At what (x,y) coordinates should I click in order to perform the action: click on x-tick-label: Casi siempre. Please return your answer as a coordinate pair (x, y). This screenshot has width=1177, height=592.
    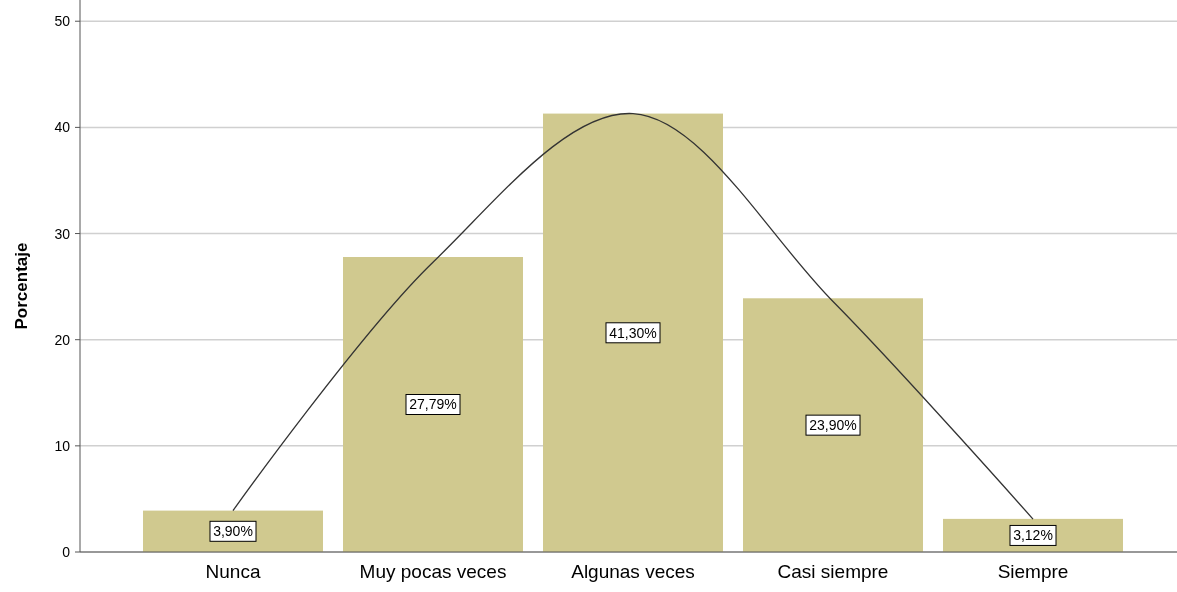
    Looking at the image, I should click on (833, 571).